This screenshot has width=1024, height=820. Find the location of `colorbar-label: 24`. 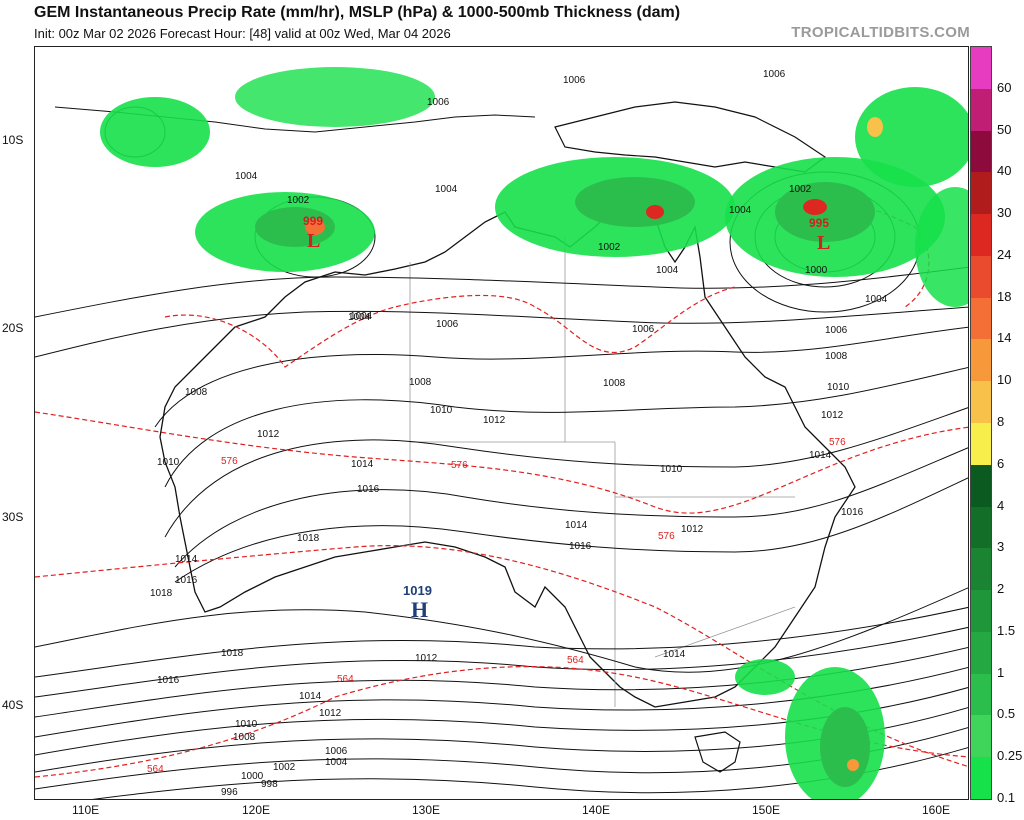

colorbar-label: 24 is located at coordinates (1004, 254).